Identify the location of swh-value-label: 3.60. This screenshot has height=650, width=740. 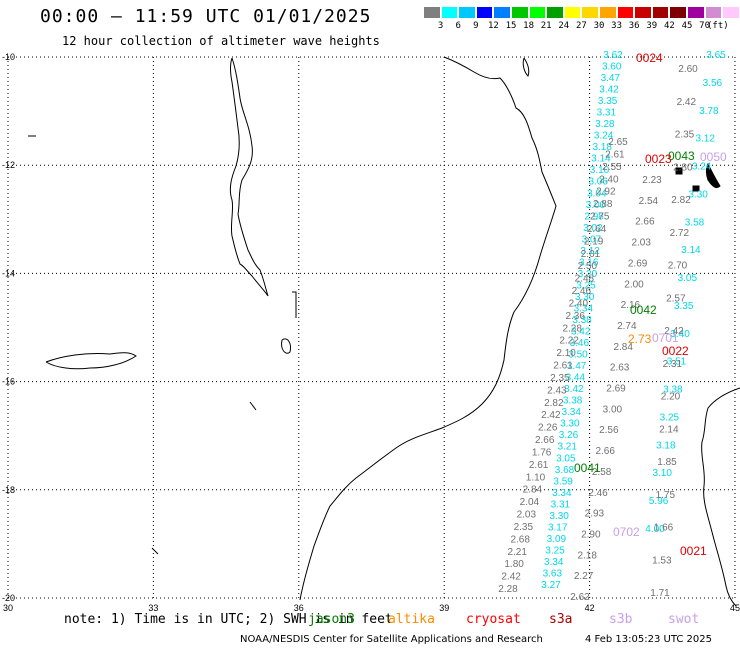
(612, 67).